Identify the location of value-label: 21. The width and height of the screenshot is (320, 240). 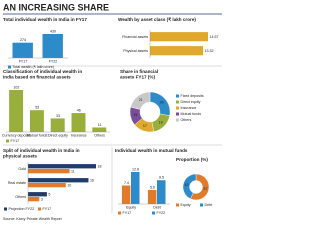
(141, 100).